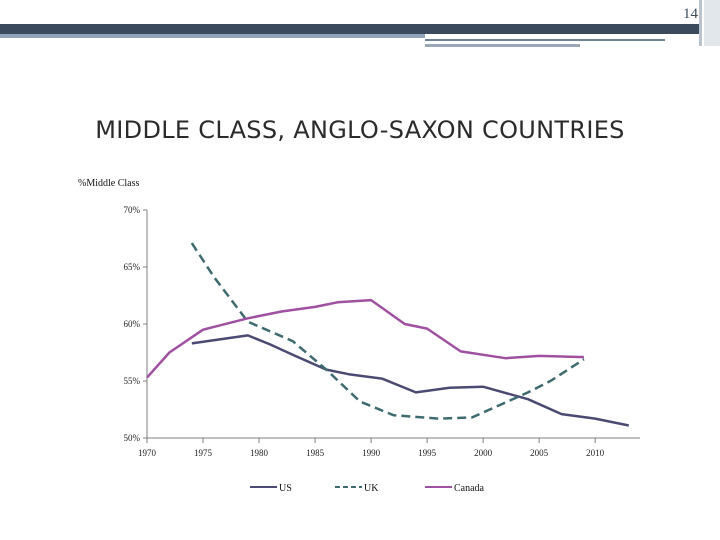 This screenshot has width=720, height=540. I want to click on legend-label-uk: UK, so click(371, 488).